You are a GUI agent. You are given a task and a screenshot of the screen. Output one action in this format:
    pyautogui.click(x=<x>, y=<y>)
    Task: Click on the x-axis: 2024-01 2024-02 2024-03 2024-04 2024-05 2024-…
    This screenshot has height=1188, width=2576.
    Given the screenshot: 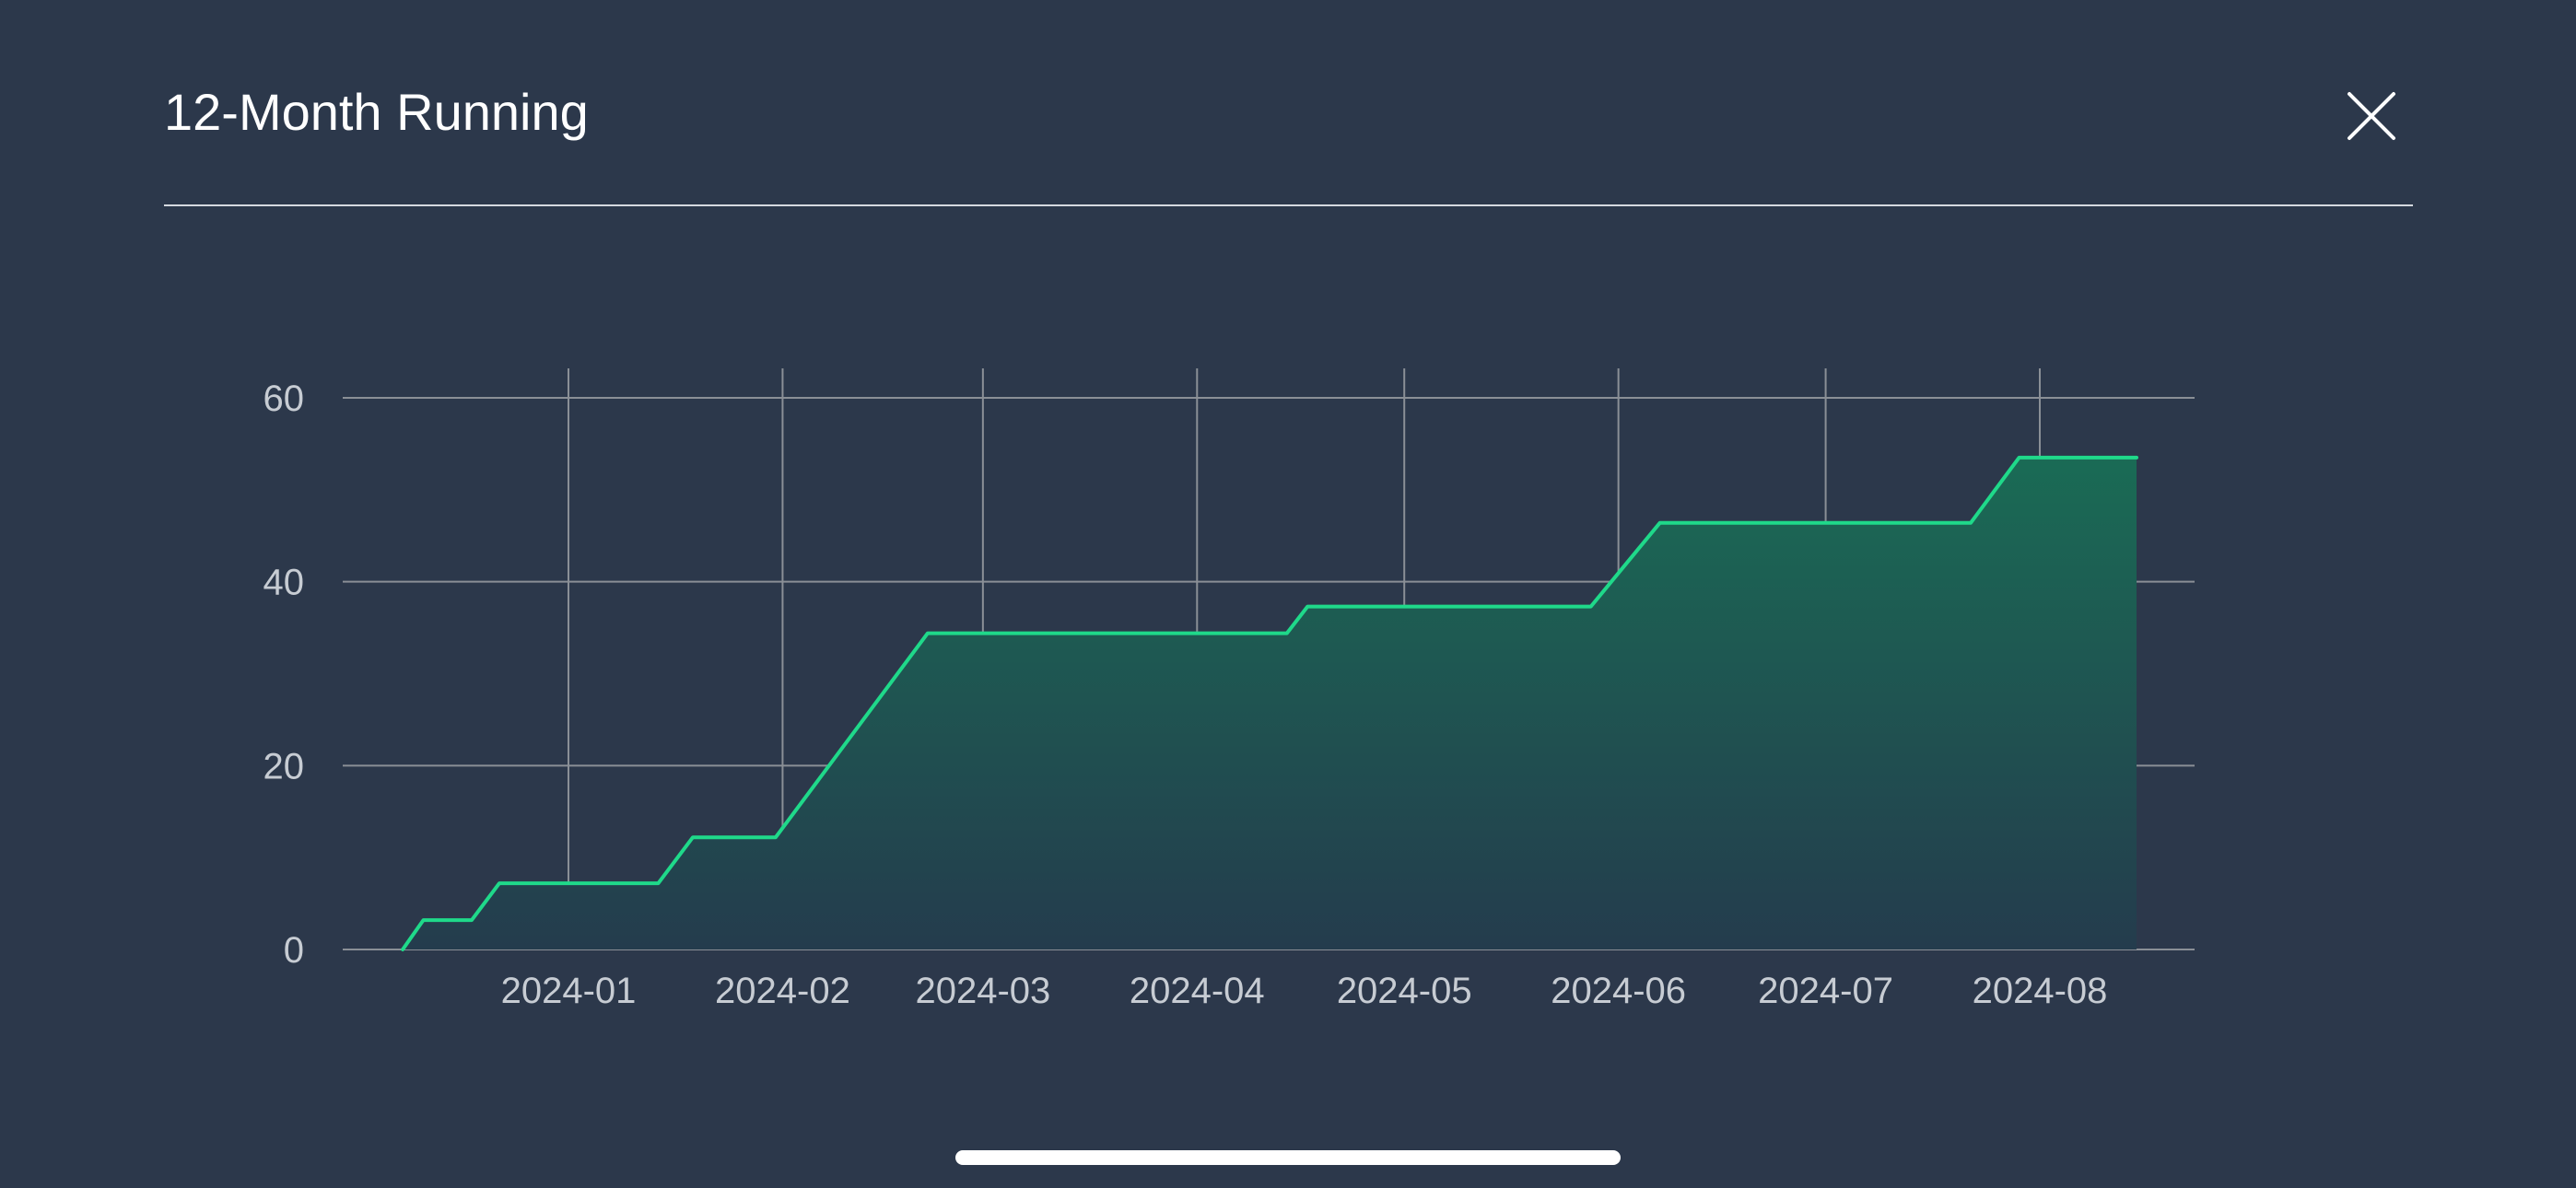 What is the action you would take?
    pyautogui.click(x=1304, y=991)
    